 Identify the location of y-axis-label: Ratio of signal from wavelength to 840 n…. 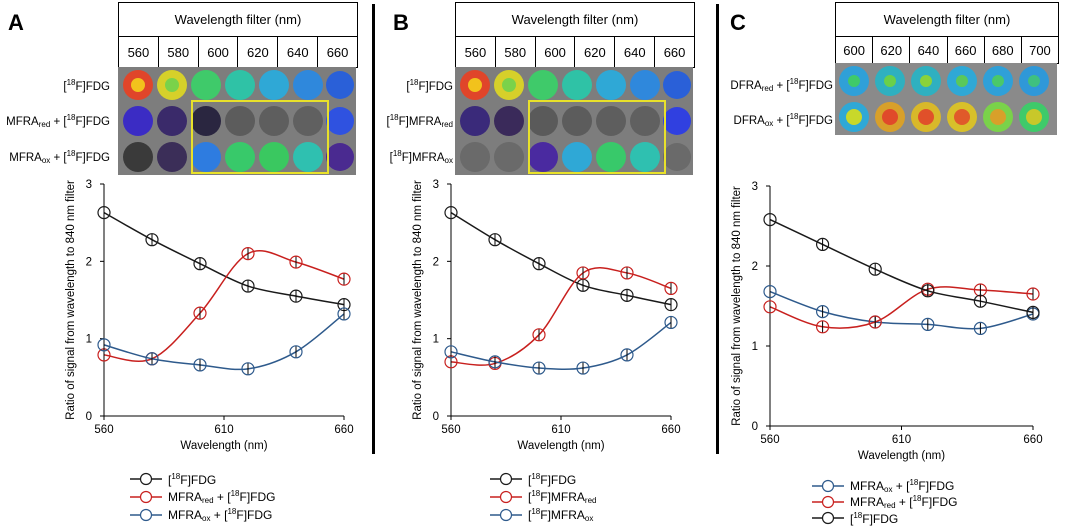
(737, 306).